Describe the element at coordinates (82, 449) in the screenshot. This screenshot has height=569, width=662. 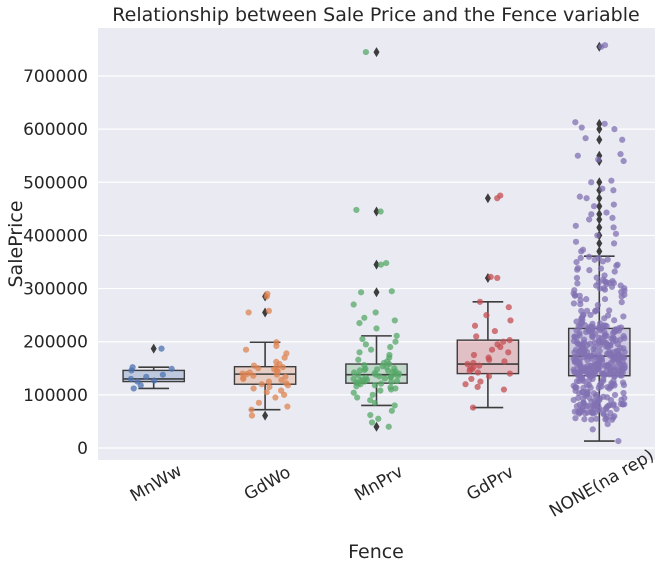
I see `y-tick-label: 0` at that location.